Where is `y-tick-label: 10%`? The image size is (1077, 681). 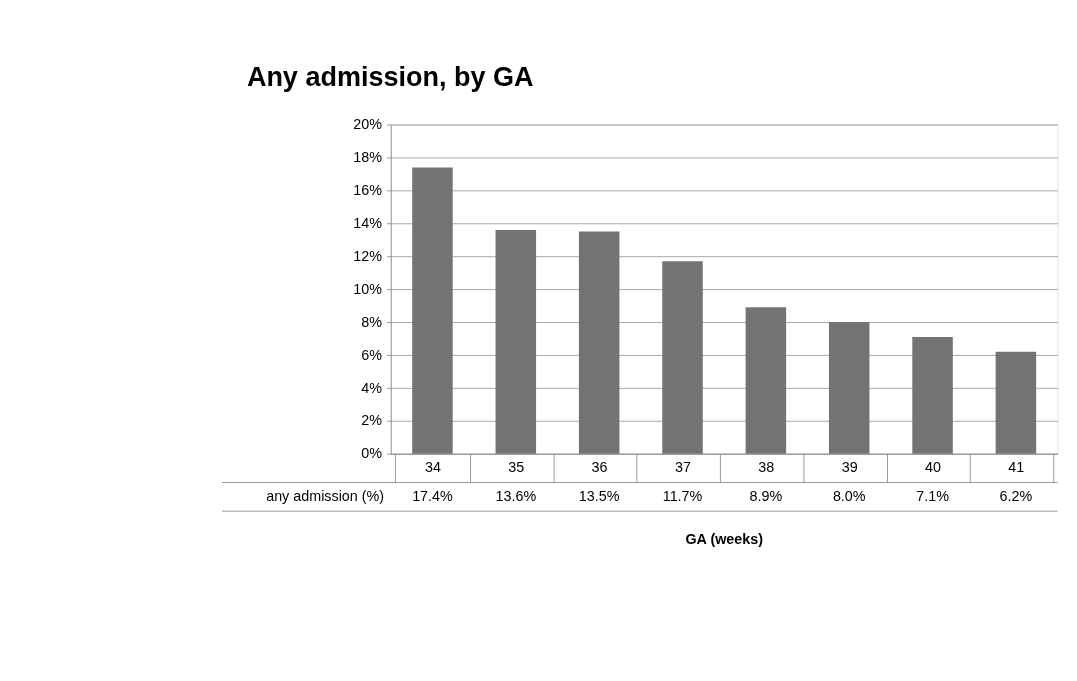
y-tick-label: 10% is located at coordinates (368, 288).